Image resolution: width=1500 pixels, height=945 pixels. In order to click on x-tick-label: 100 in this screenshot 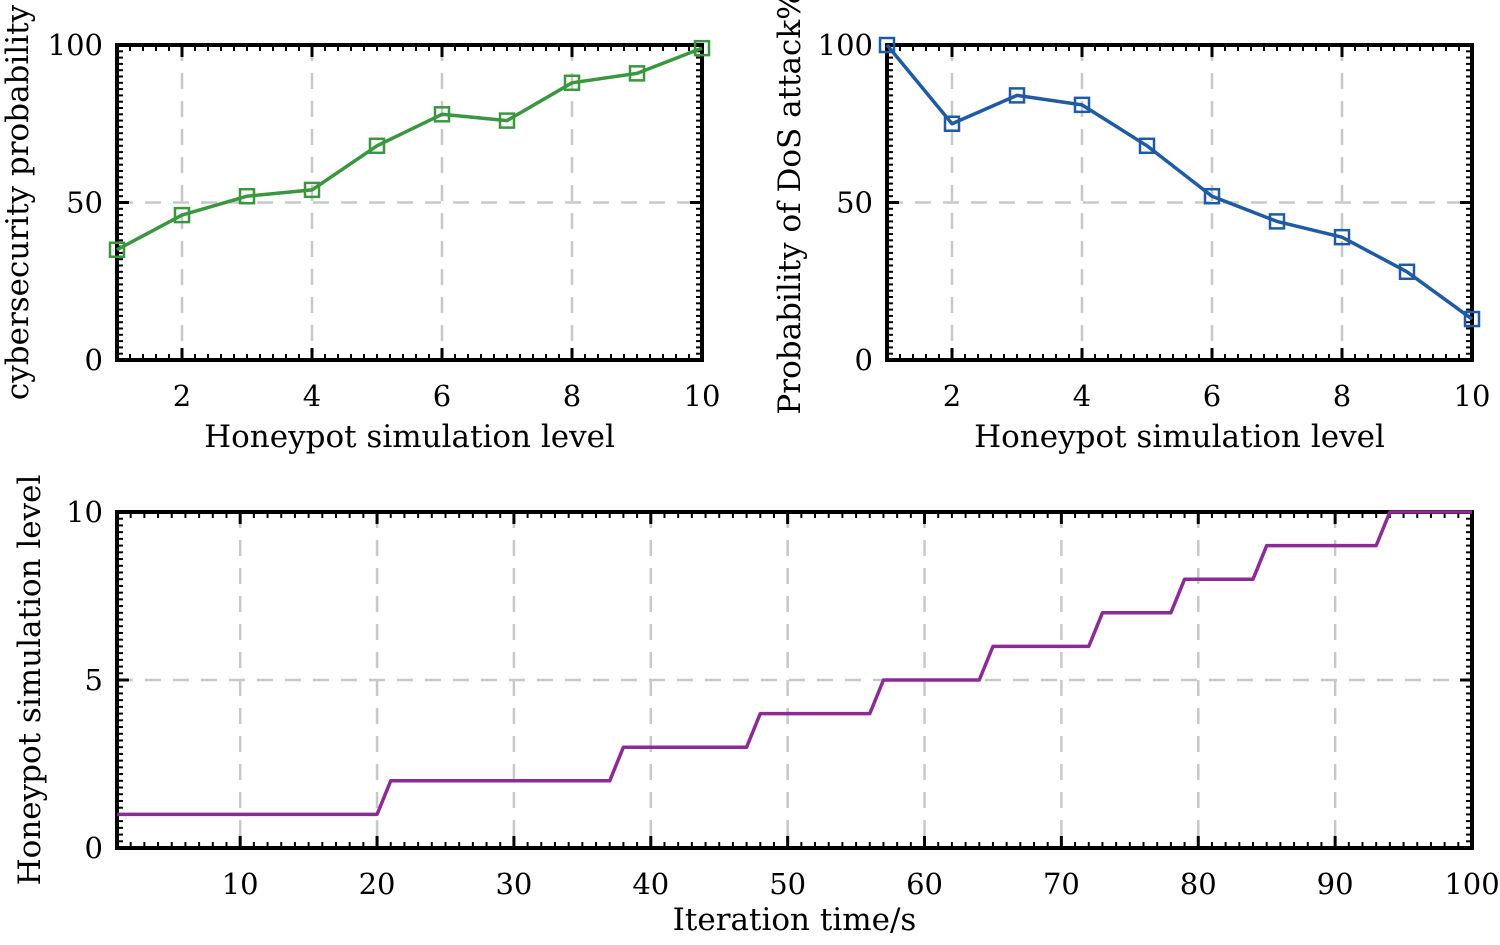, I will do `click(1471, 884)`.